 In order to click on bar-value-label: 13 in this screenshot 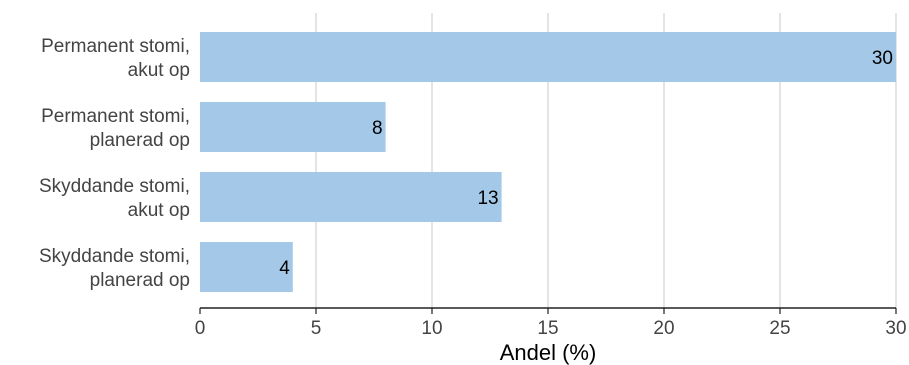, I will do `click(487, 198)`.